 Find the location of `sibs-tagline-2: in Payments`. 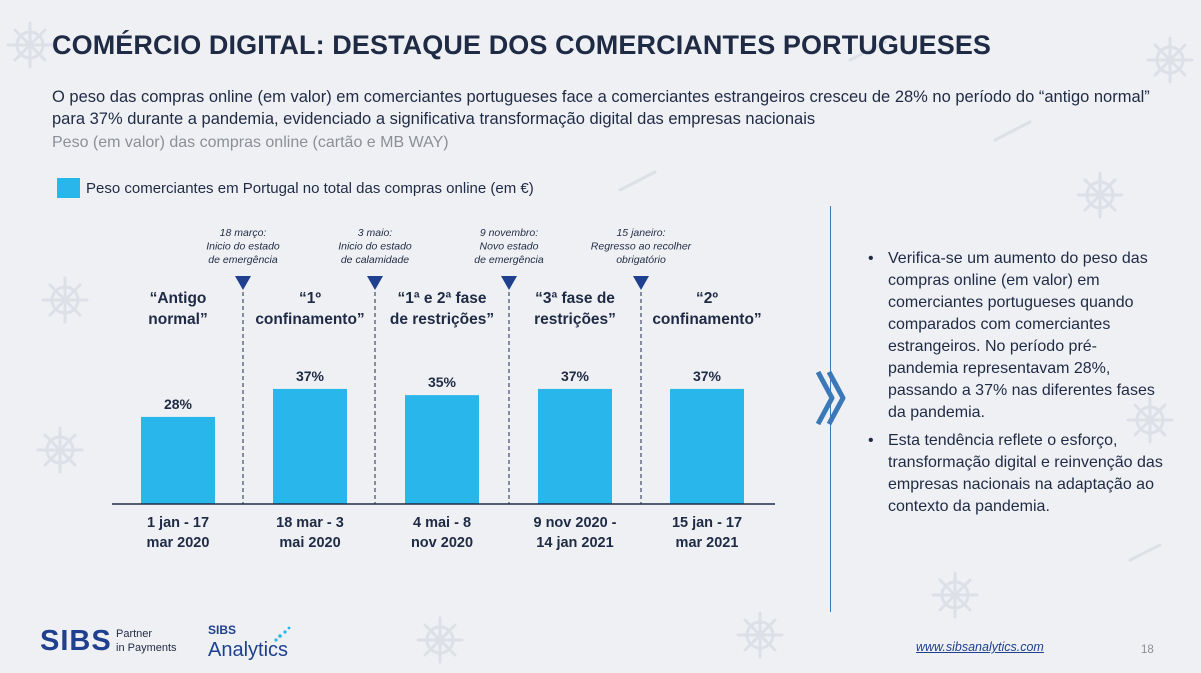

sibs-tagline-2: in Payments is located at coordinates (146, 648).